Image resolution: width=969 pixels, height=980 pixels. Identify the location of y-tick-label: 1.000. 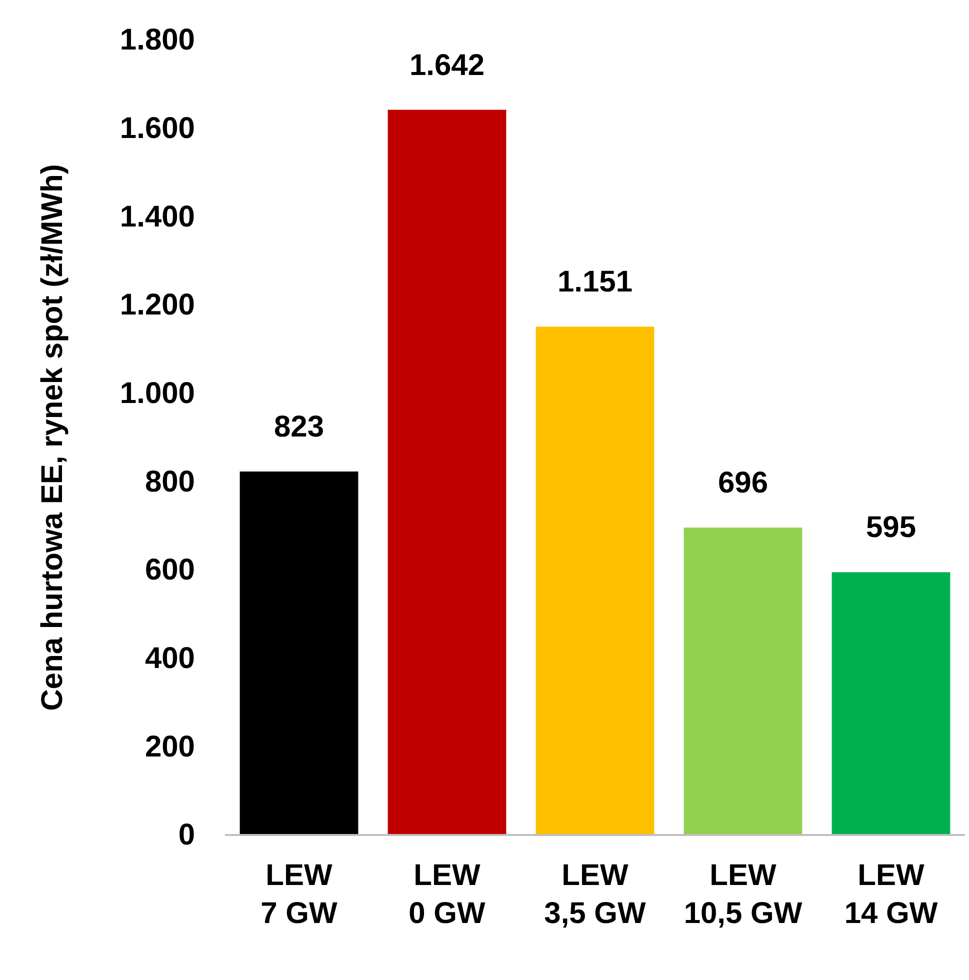
(157, 393).